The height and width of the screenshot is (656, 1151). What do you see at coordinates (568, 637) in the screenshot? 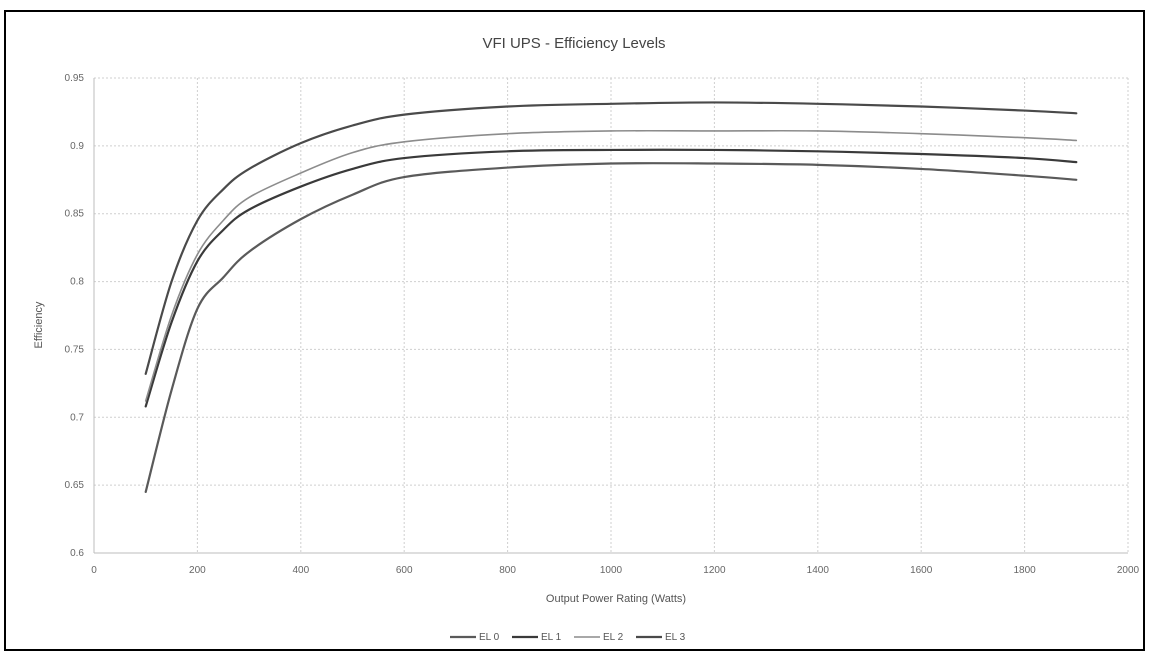
I see `legend: EL 0 EL 1 EL 2 EL 3` at bounding box center [568, 637].